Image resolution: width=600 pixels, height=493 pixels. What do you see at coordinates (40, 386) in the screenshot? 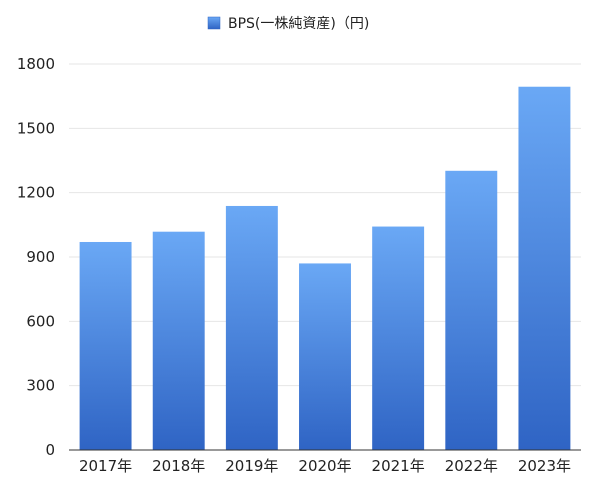
I see `y-tick-label: 300` at bounding box center [40, 386].